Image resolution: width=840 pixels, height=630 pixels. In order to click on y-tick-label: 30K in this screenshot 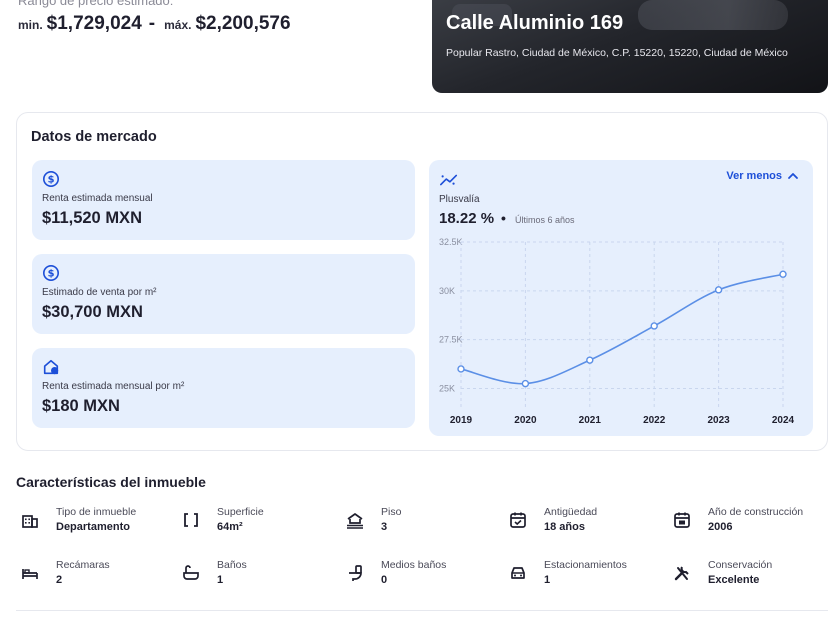, I will do `click(447, 291)`.